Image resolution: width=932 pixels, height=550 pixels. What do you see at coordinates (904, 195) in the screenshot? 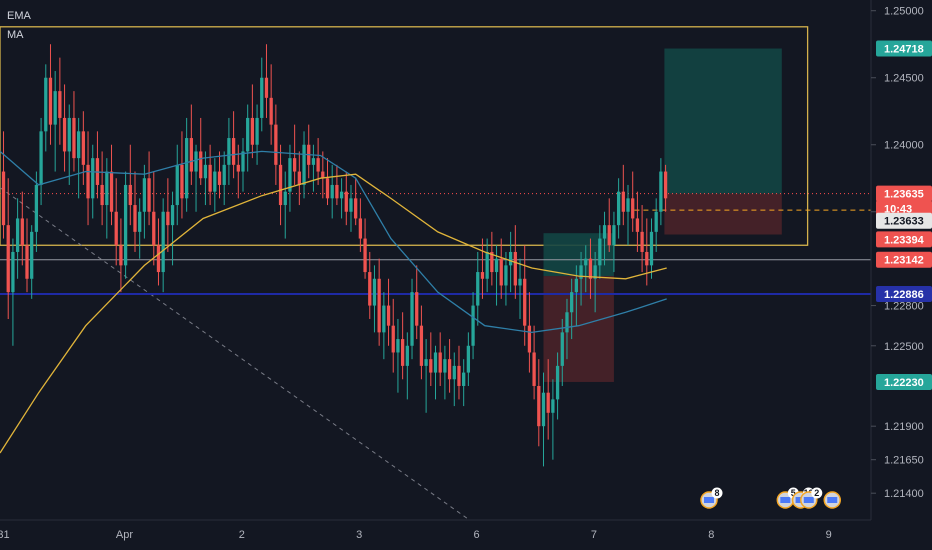
I see `price-tag-label: 1.23635` at bounding box center [904, 195].